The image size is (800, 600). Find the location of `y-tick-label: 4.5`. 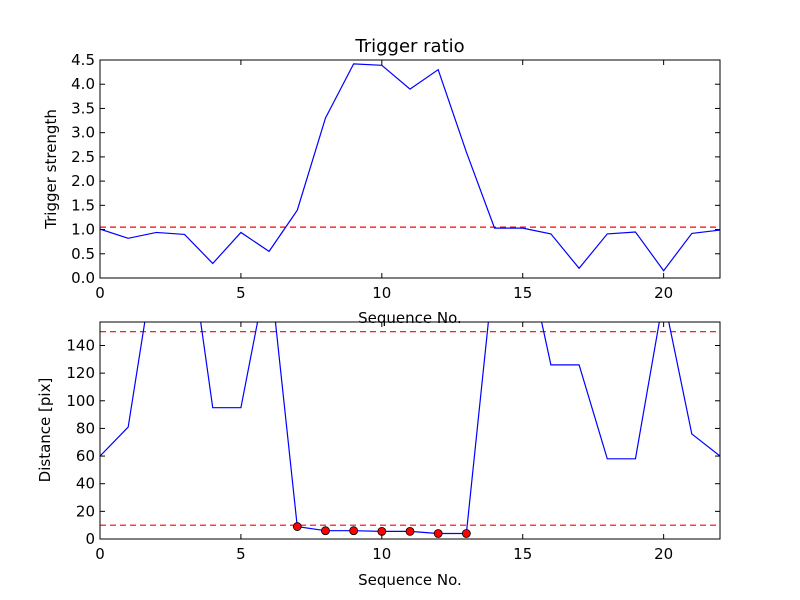

y-tick-label: 4.5 is located at coordinates (83, 60).